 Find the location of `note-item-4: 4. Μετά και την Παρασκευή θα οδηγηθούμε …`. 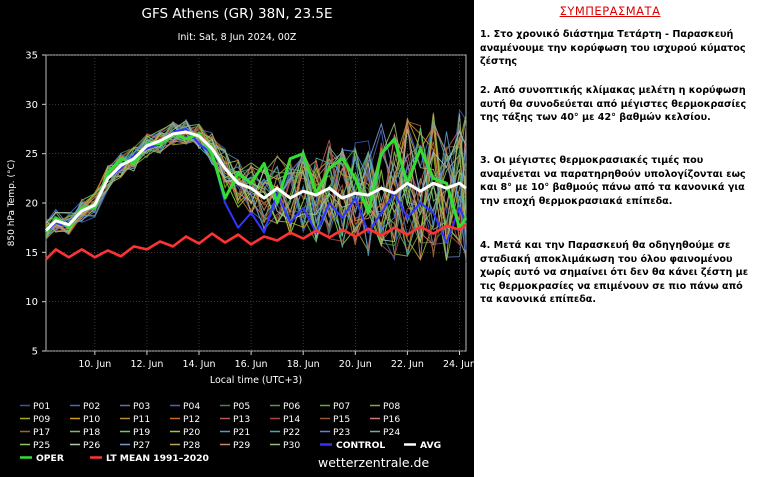

note-item-4: 4. Μετά και την Παρασκευή θα οδηγηθούμε … is located at coordinates (614, 273).